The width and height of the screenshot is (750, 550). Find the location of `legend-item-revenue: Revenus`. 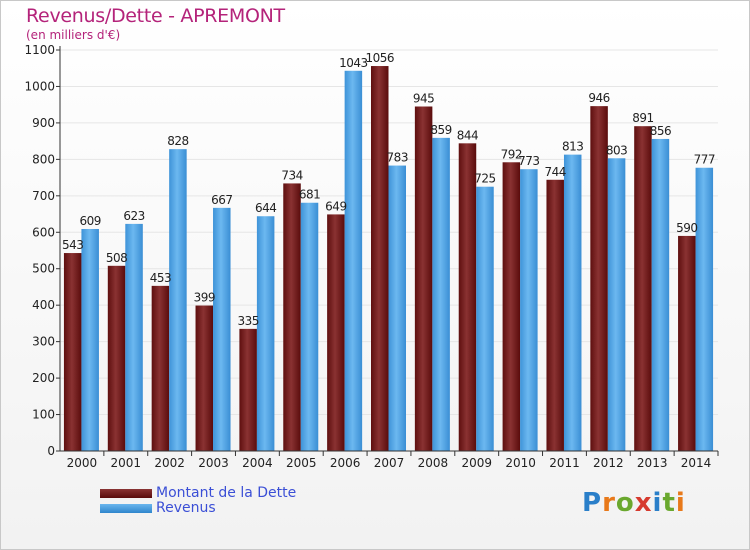

legend-item-revenue: Revenus is located at coordinates (198, 508).